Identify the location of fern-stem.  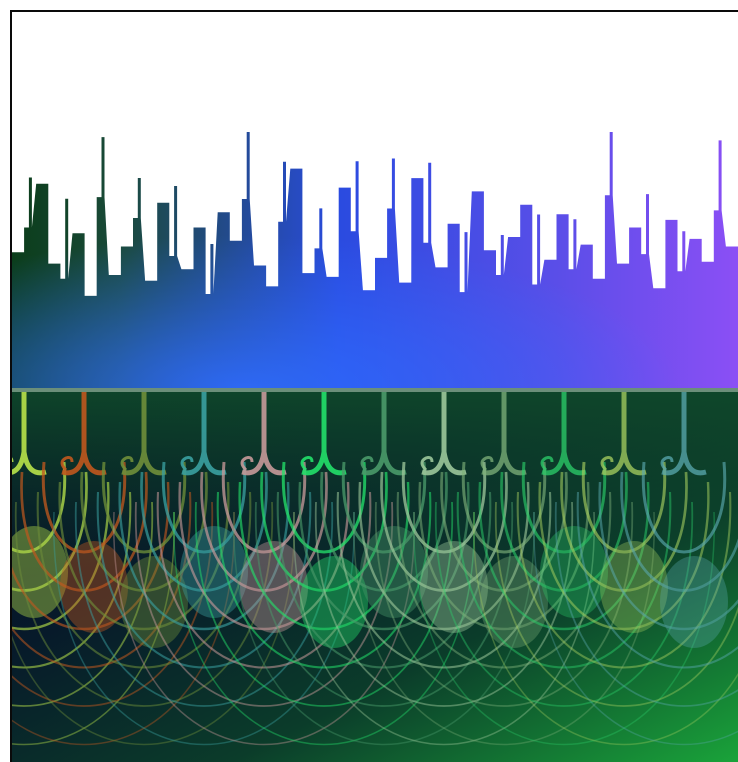
(684, 434).